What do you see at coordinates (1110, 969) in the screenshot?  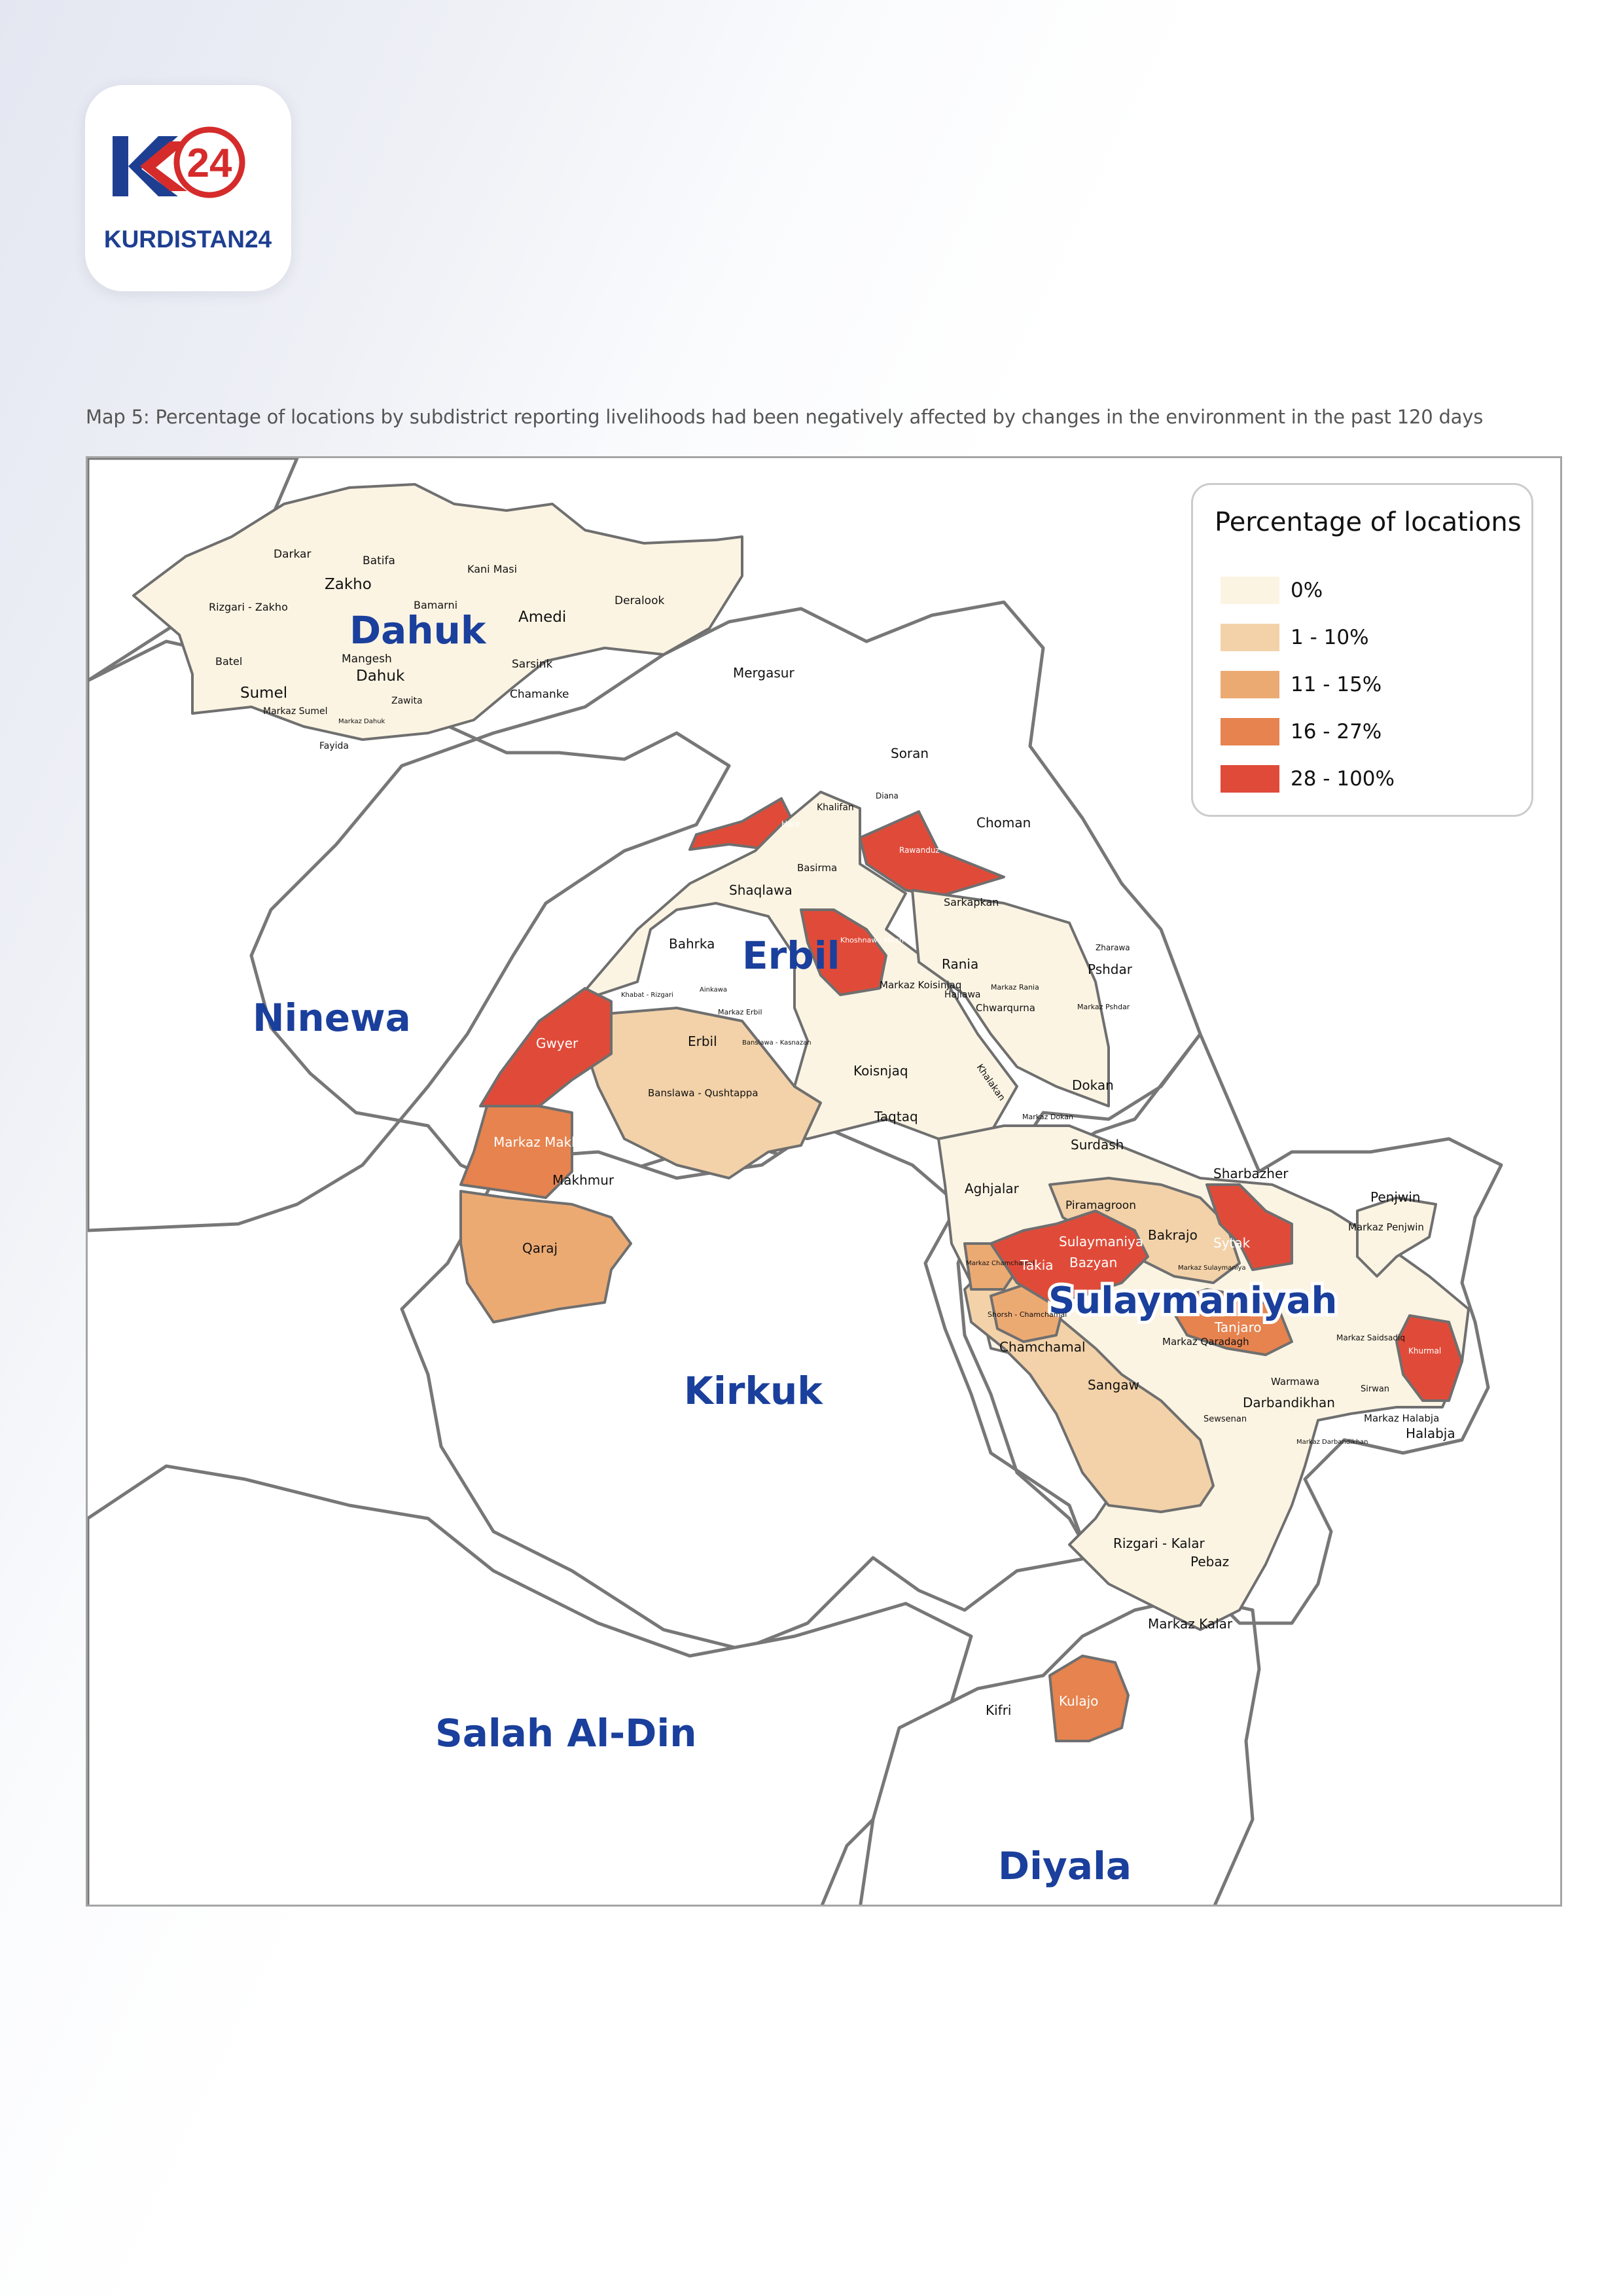 I see `pshdar-label: Pshdar` at bounding box center [1110, 969].